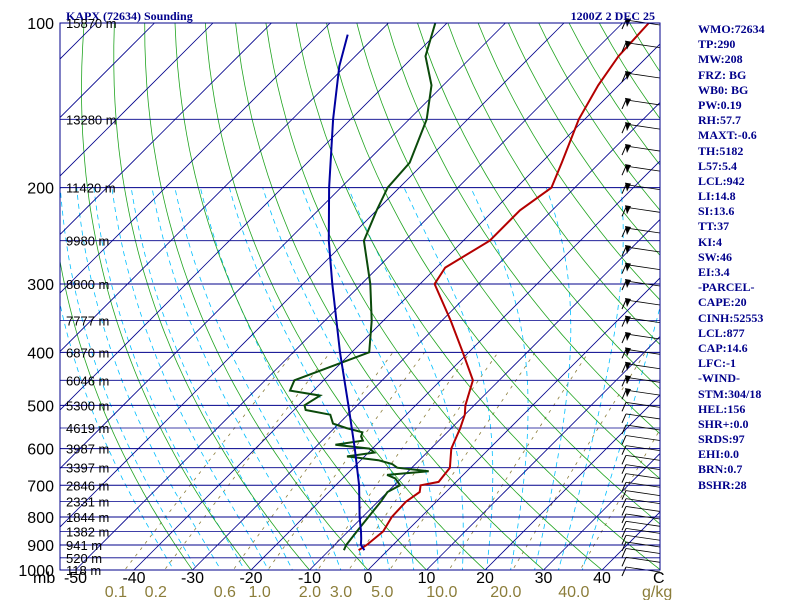 The width and height of the screenshot is (800, 600). Describe the element at coordinates (731, 317) in the screenshot. I see `sounding-index-item: CINH:52553` at that location.